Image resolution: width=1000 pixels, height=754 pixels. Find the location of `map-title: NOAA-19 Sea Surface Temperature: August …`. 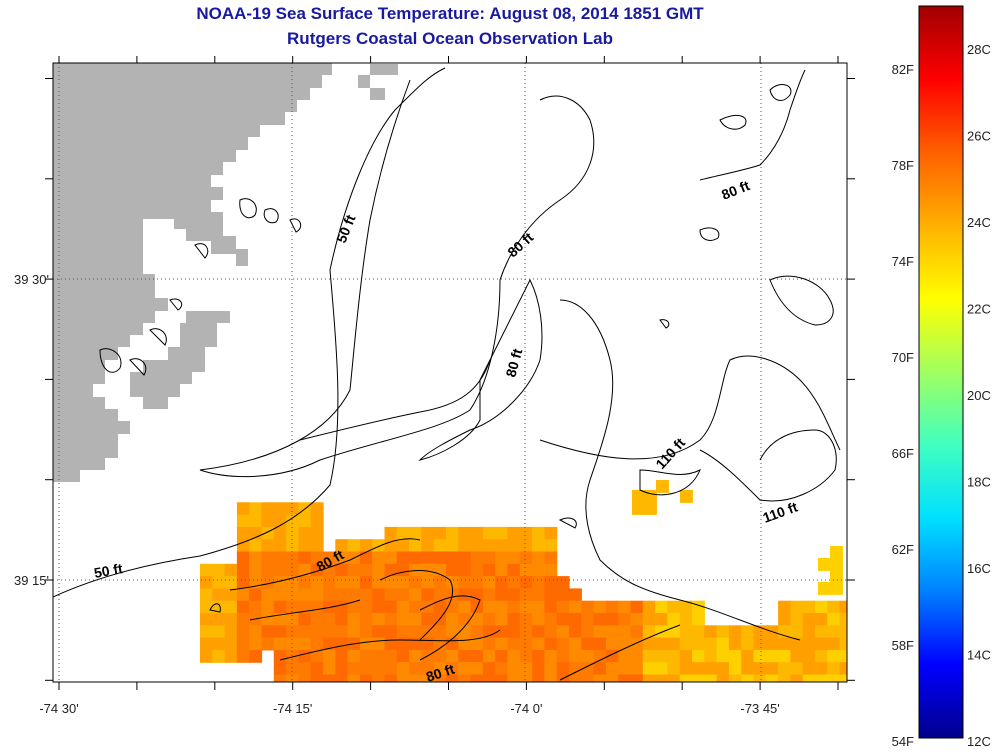

map-title: NOAA-19 Sea Surface Temperature: August … is located at coordinates (450, 13).